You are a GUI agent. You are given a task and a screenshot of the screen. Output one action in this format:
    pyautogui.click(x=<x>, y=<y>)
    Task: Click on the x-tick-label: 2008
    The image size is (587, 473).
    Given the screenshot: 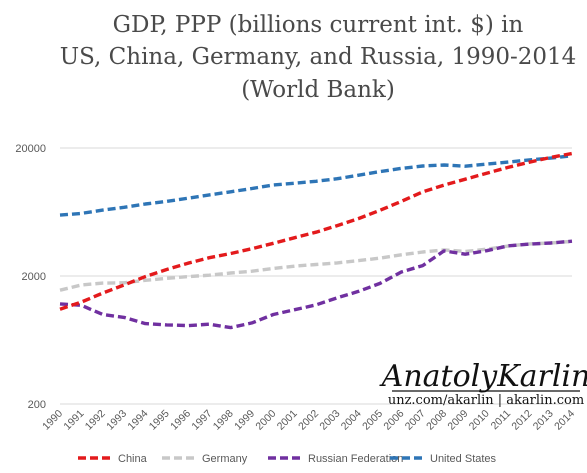 What is the action you would take?
    pyautogui.click(x=436, y=420)
    